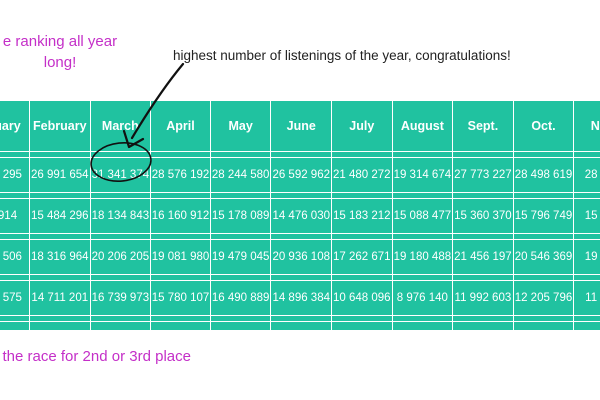  I want to click on table-cell: 10 648 096, so click(362, 298).